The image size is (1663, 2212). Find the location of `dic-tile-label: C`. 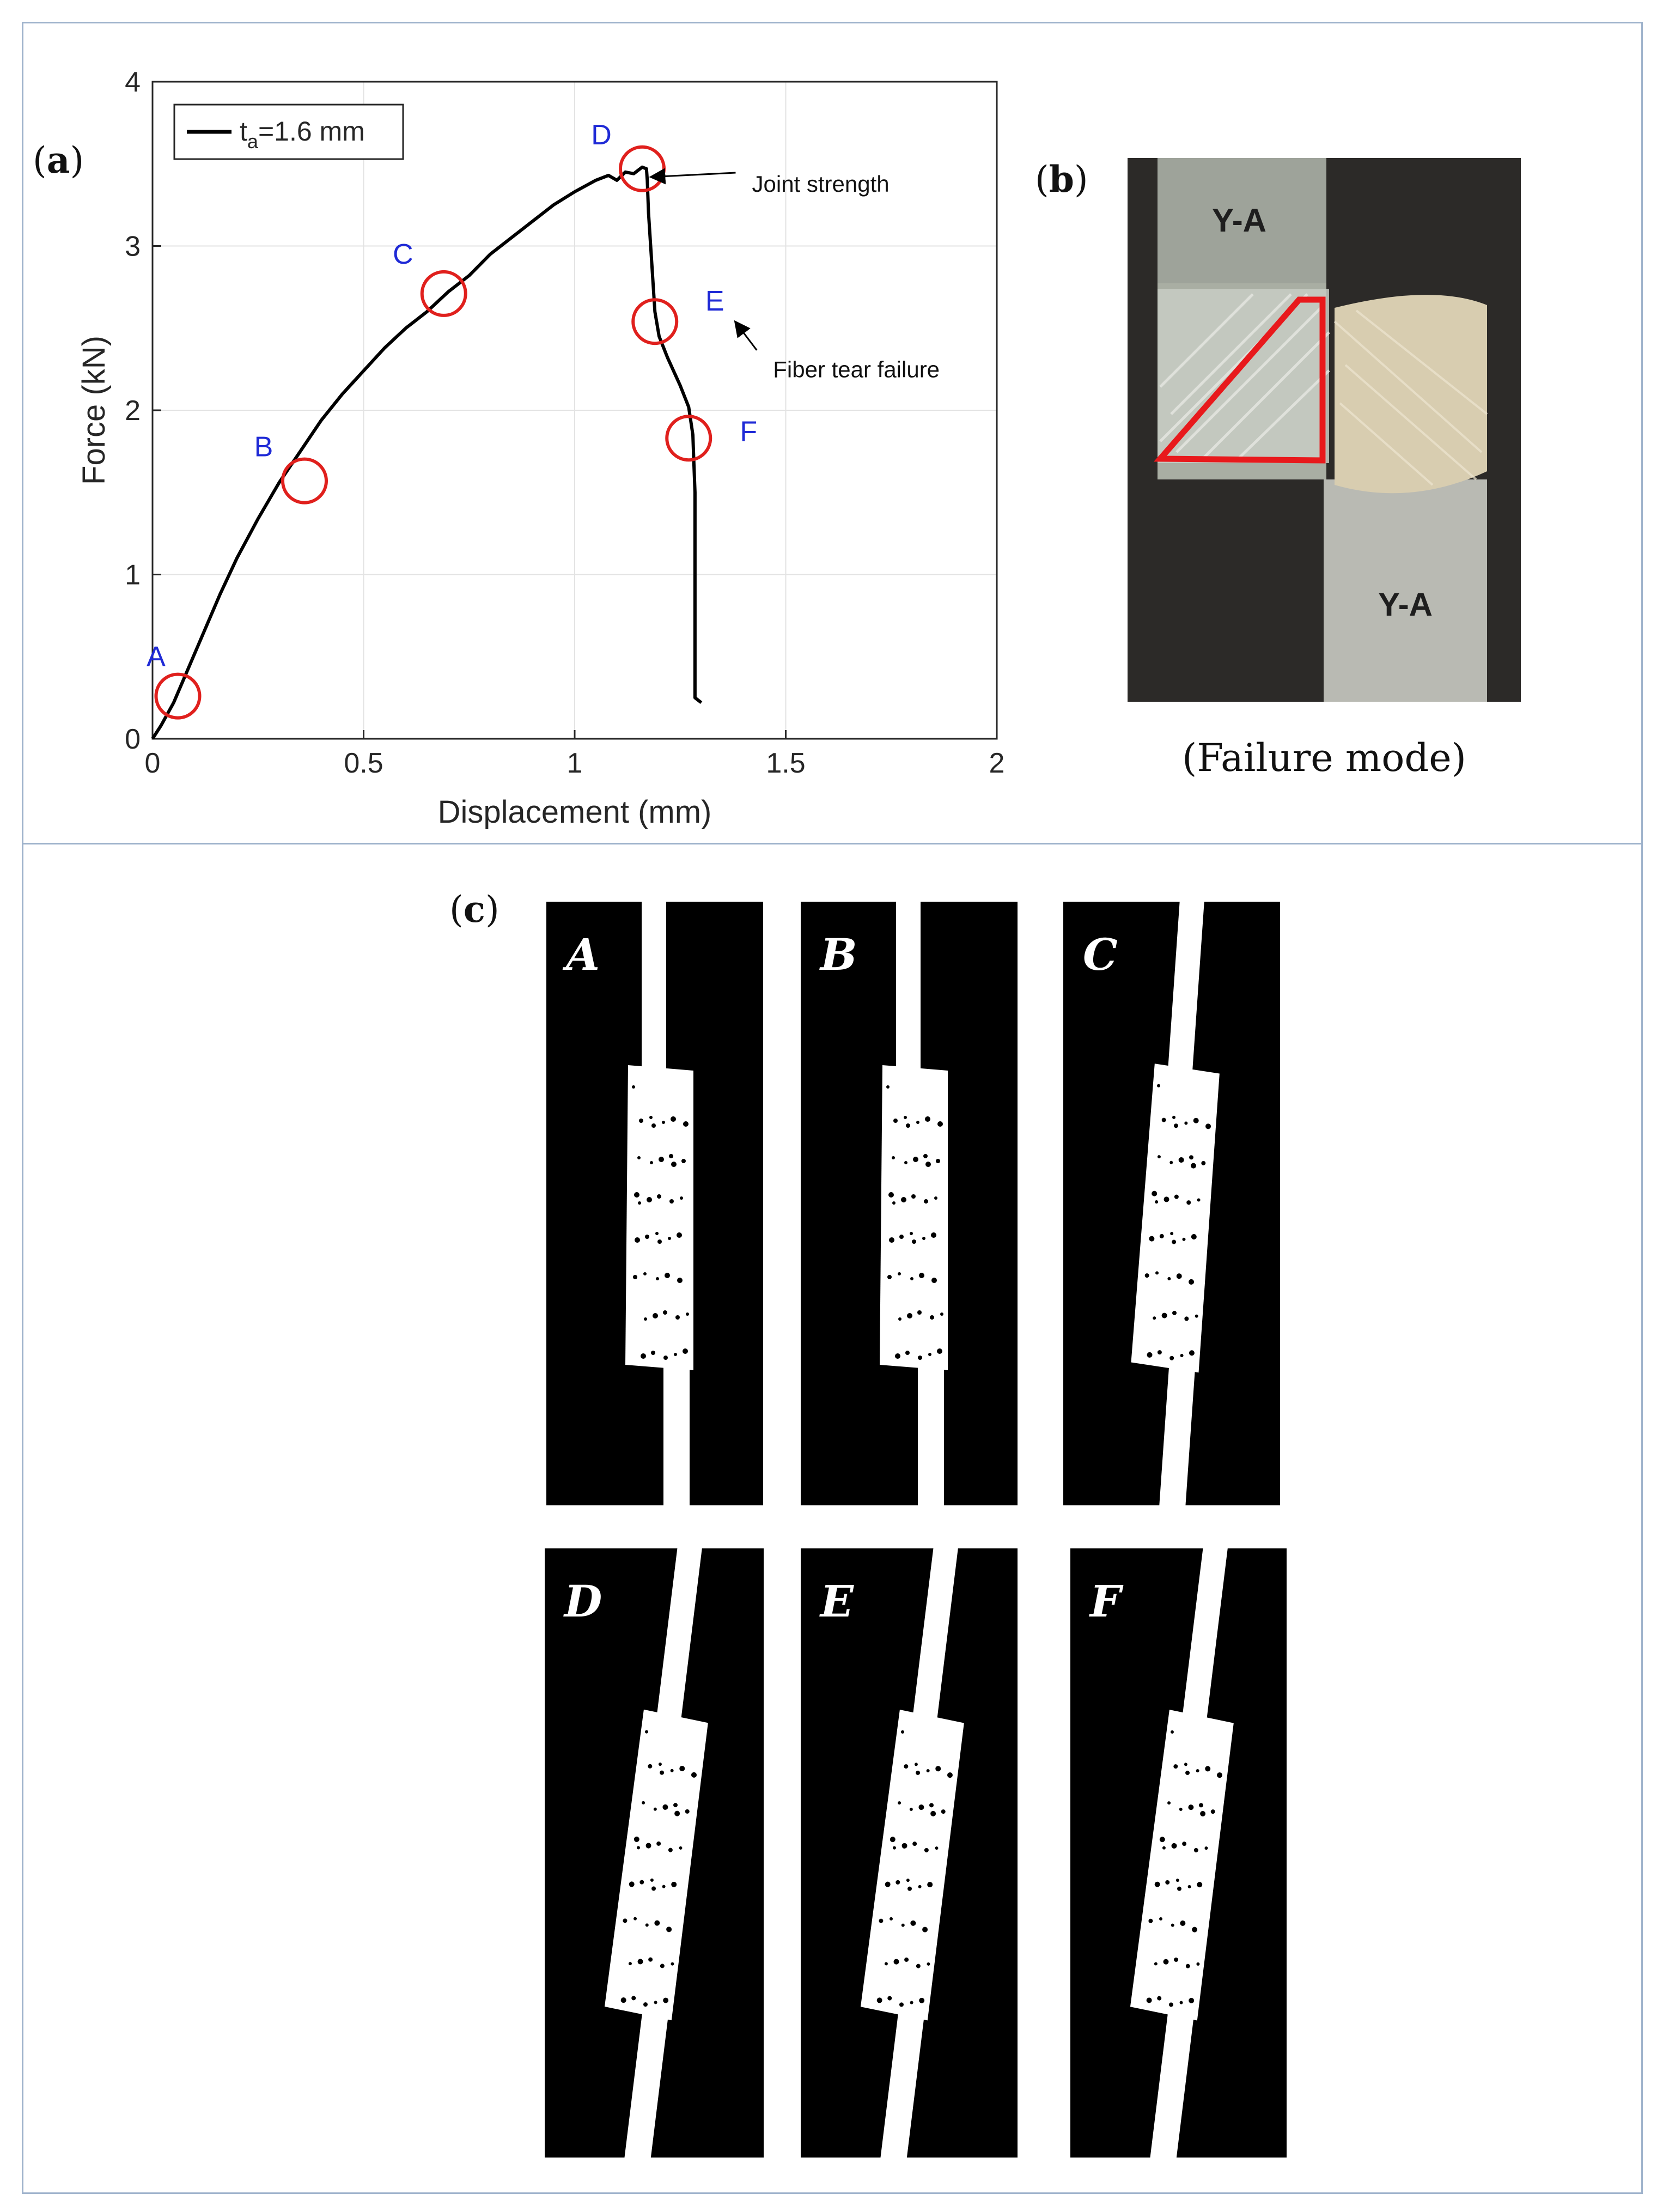

dic-tile-label: C is located at coordinates (1100, 954).